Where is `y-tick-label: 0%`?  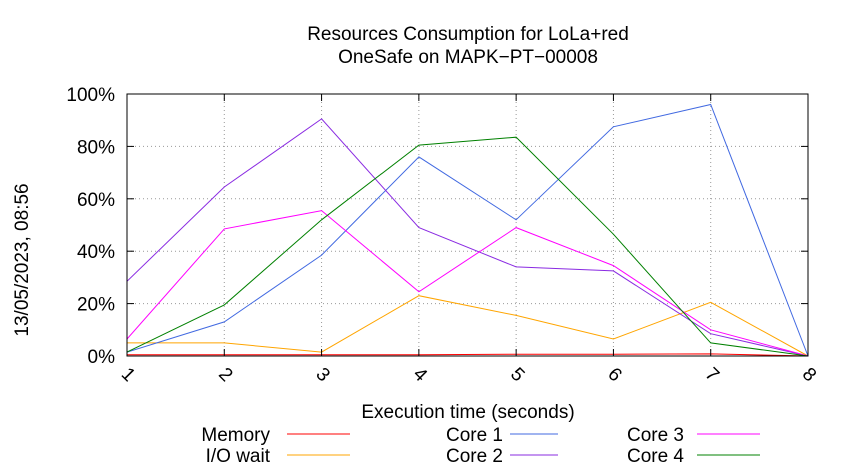 y-tick-label: 0% is located at coordinates (102, 357).